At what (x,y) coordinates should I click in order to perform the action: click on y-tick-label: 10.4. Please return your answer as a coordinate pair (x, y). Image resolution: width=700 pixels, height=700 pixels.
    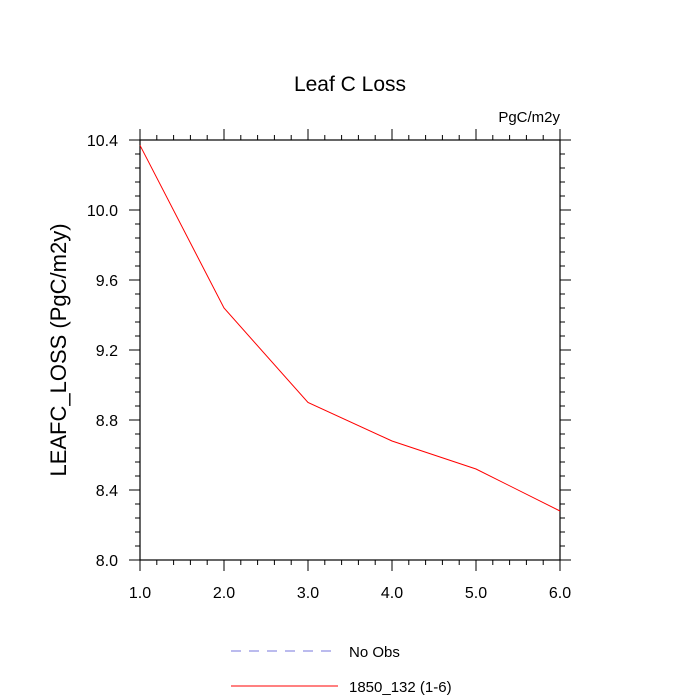
    Looking at the image, I should click on (102, 141).